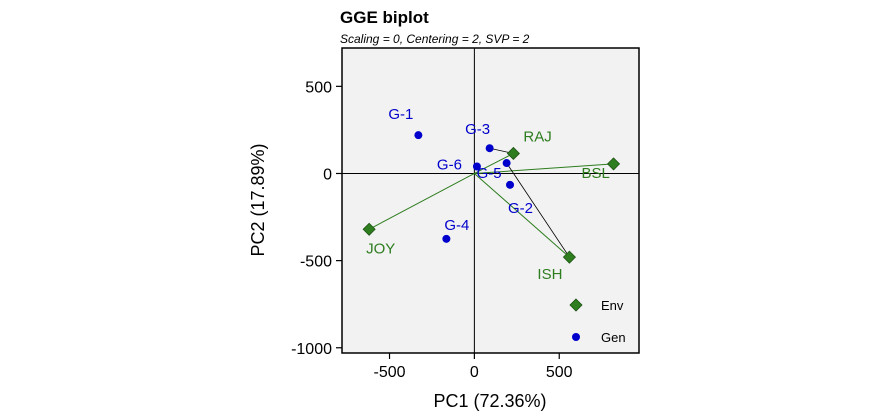 Image resolution: width=886 pixels, height=417 pixels. I want to click on chart-subtitle: Scaling = 0, Centering = 2, SVP = 2, so click(435, 39).